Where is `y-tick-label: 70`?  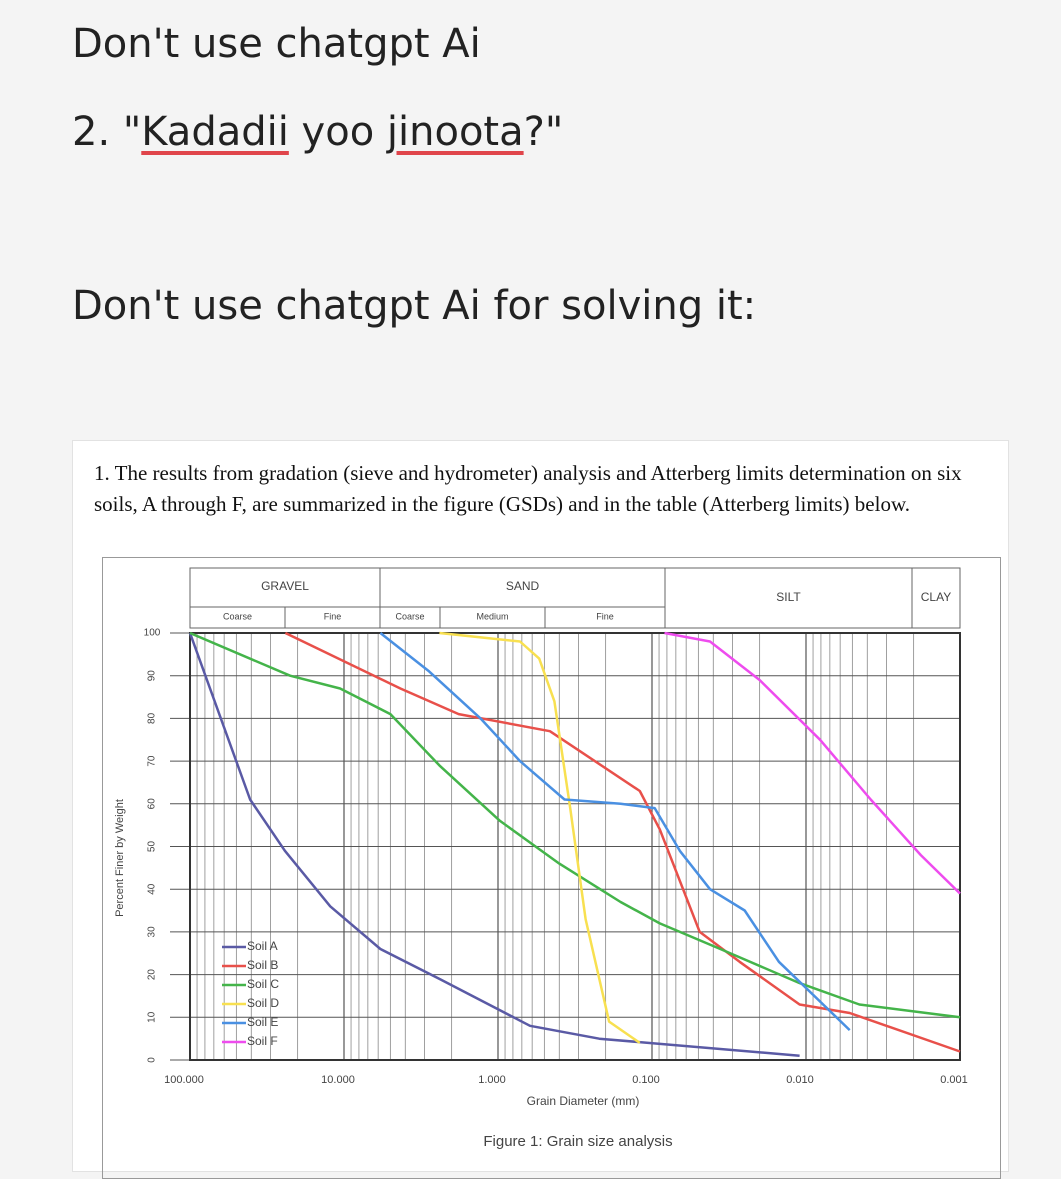 y-tick-label: 70 is located at coordinates (152, 761).